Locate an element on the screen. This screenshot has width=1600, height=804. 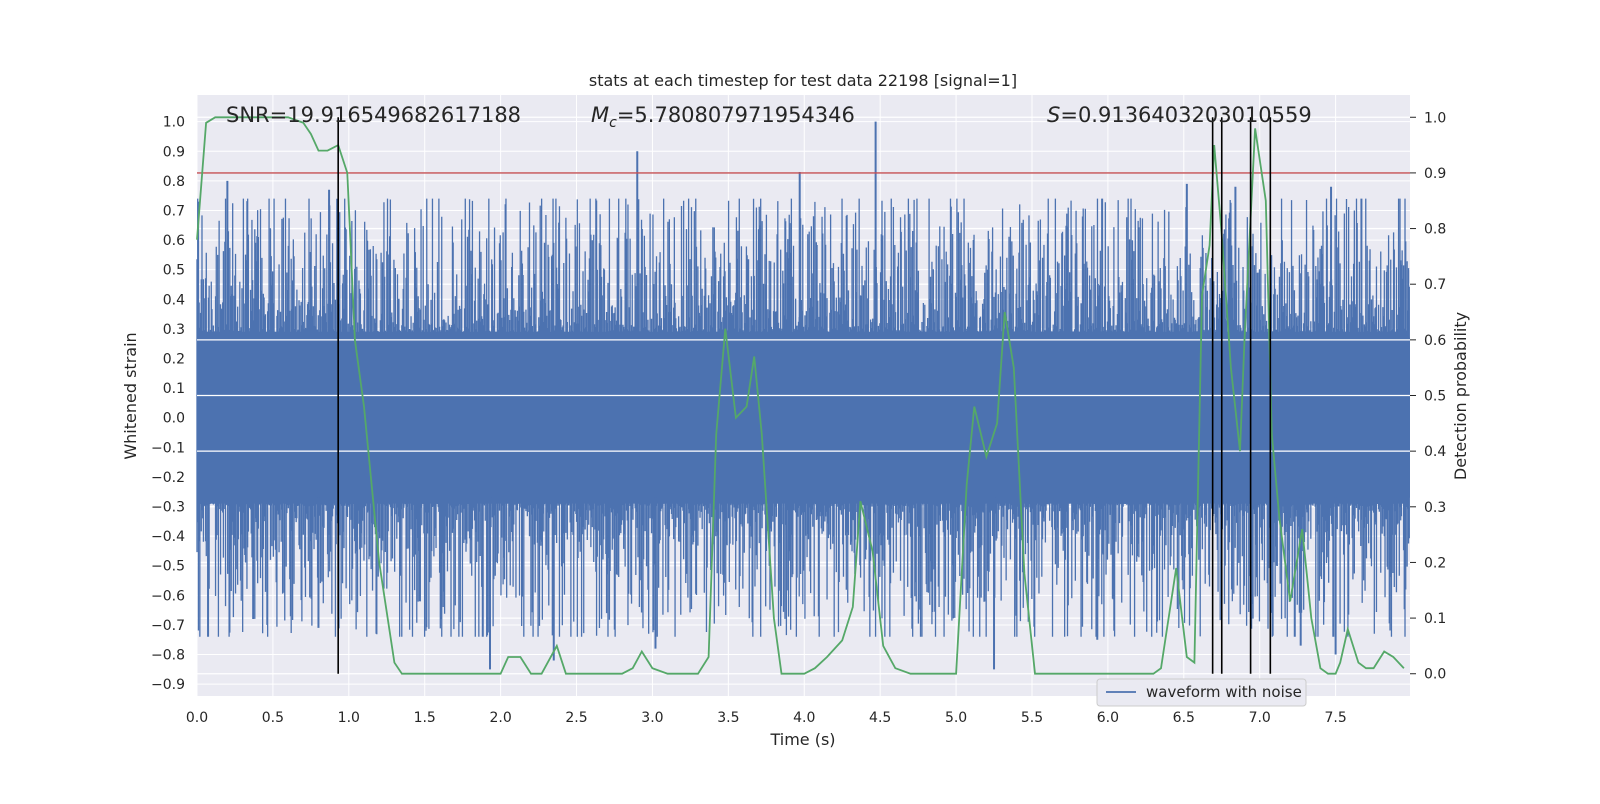
y-right-tick-label-4: 0.4 is located at coordinates (1435, 452).